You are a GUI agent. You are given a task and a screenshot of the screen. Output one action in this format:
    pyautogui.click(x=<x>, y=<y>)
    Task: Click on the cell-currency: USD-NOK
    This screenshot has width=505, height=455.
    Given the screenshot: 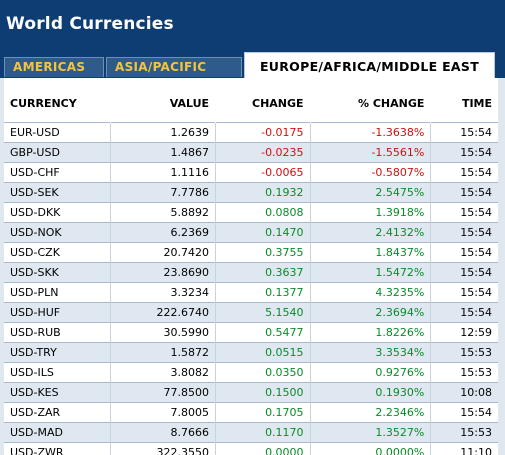 What is the action you would take?
    pyautogui.click(x=57, y=232)
    